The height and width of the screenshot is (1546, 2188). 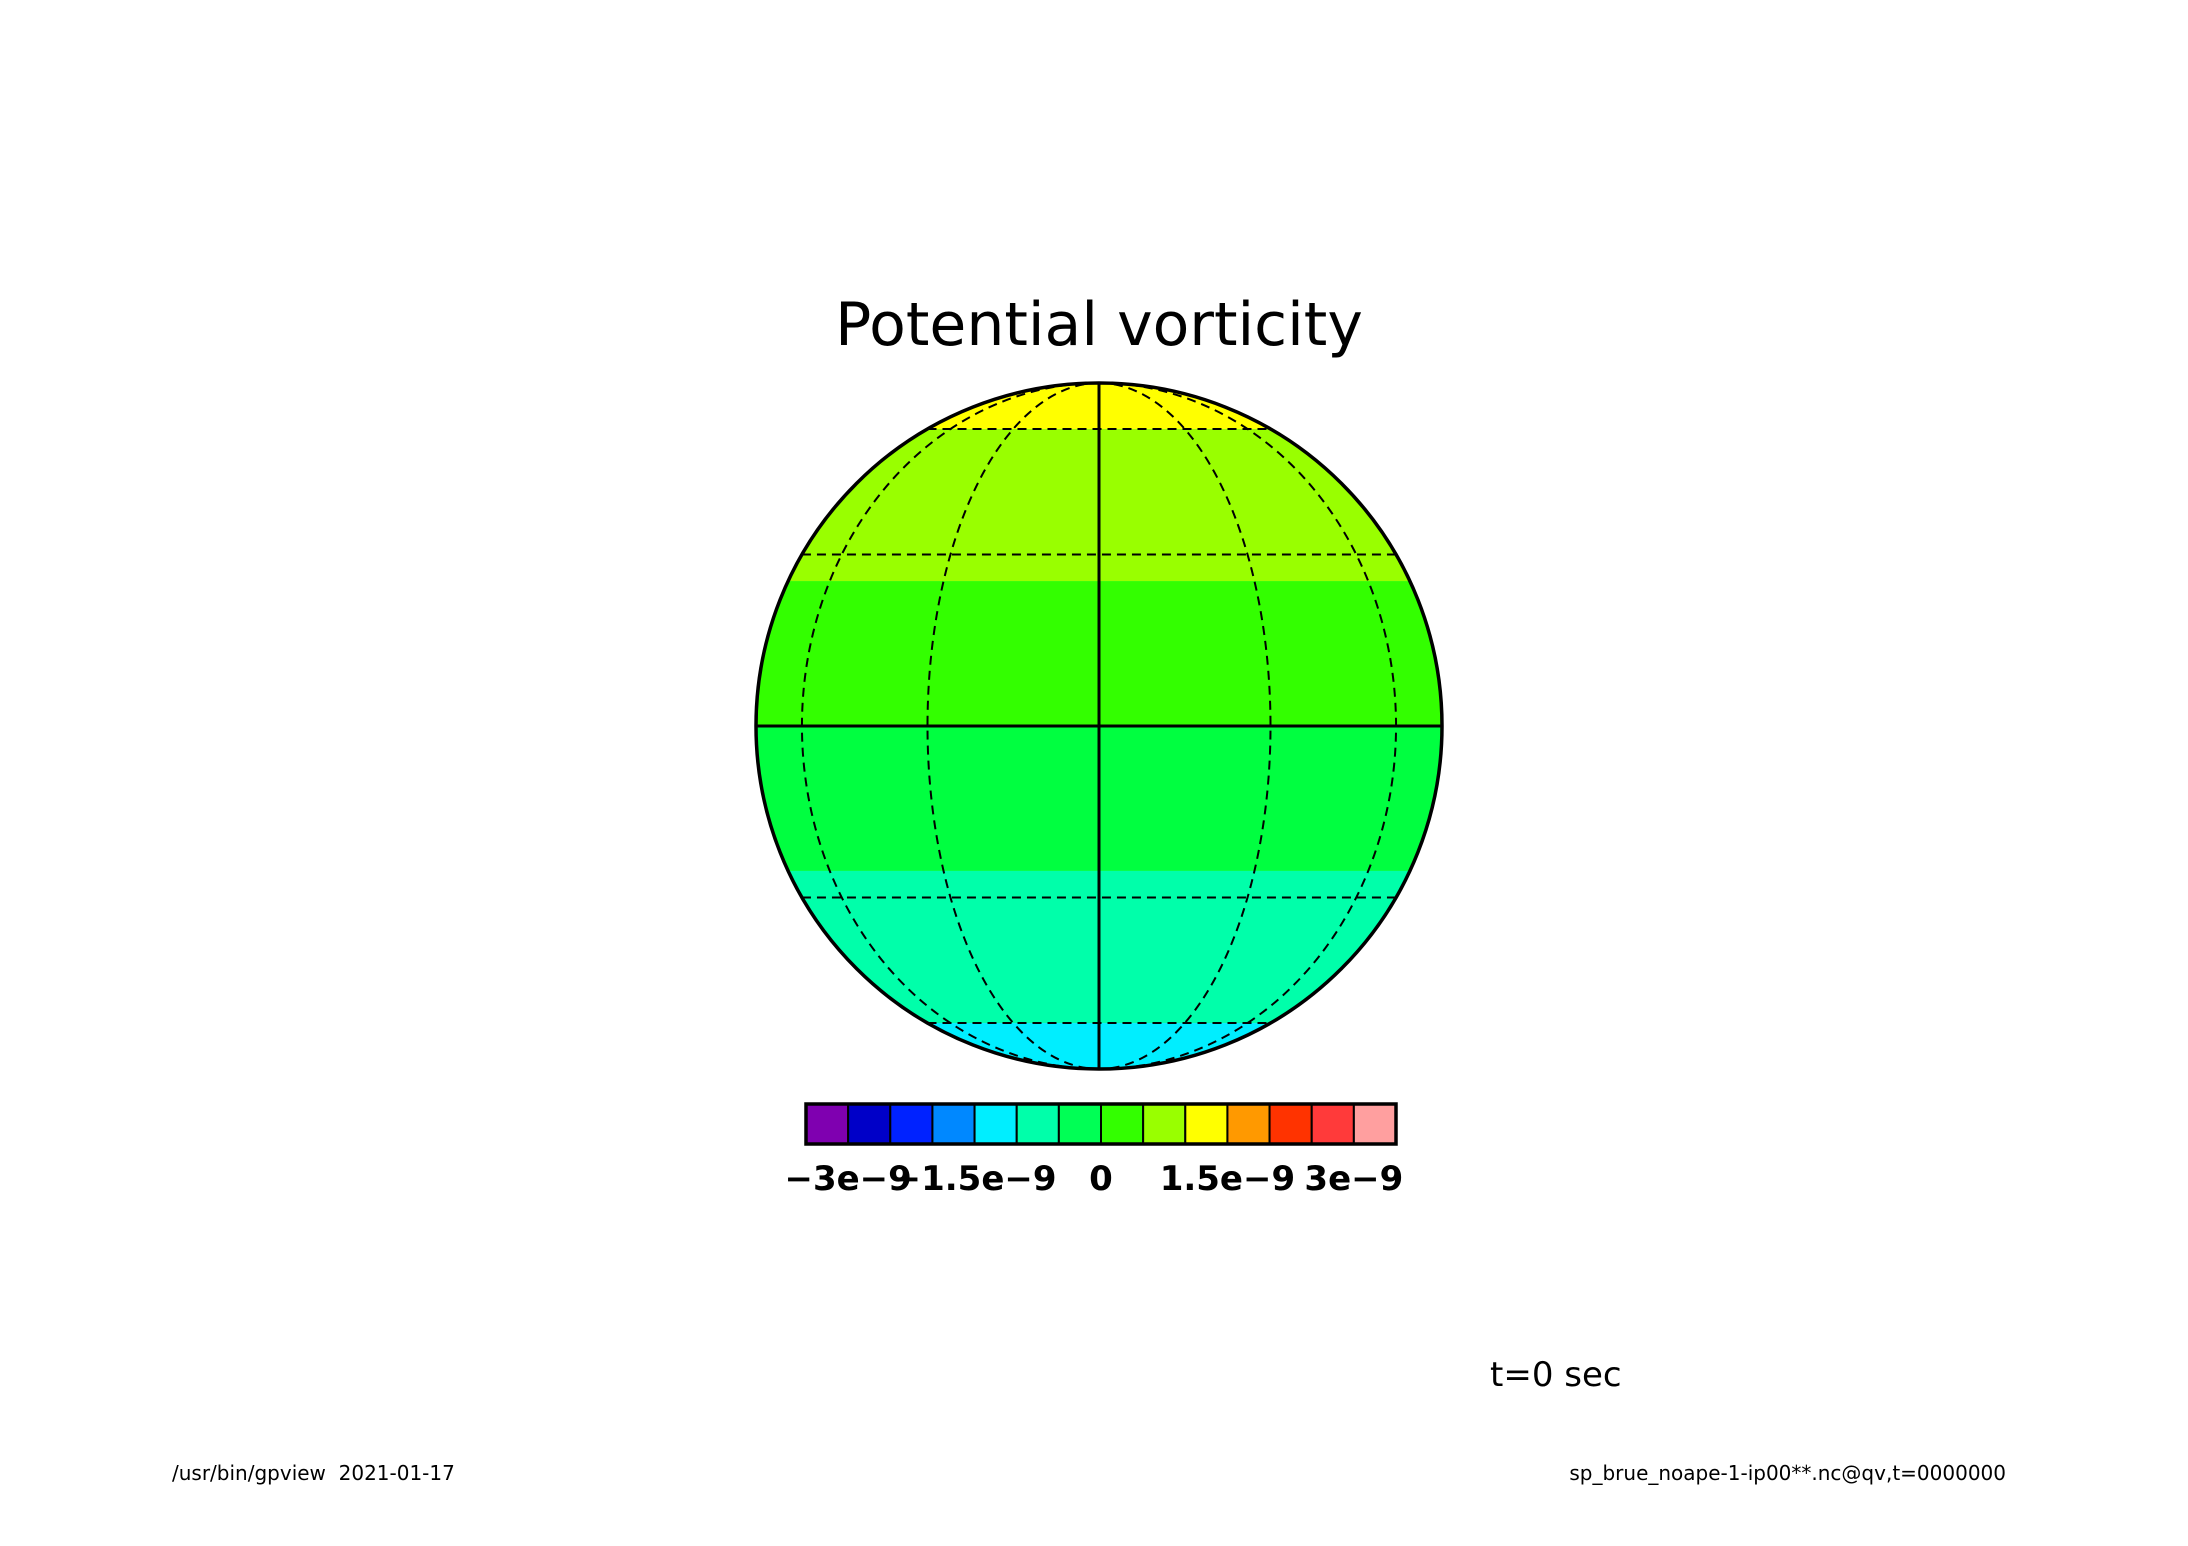 I want to click on colorbar-tick-label: −3e−9, so click(x=847, y=1179).